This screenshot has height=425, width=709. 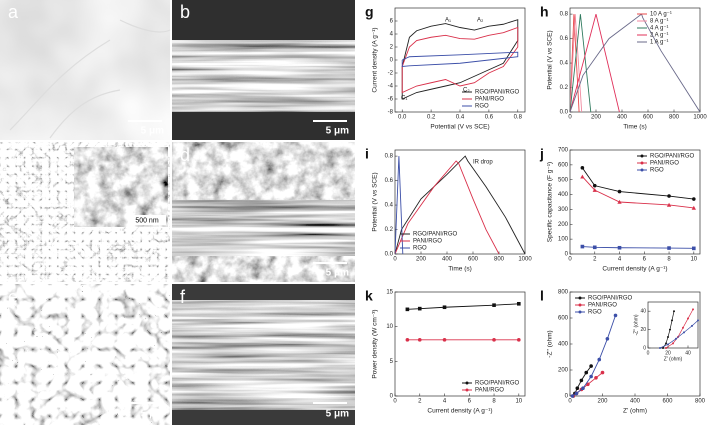 I want to click on x-axis-label: Current density (A g⁻¹), so click(x=634, y=269).